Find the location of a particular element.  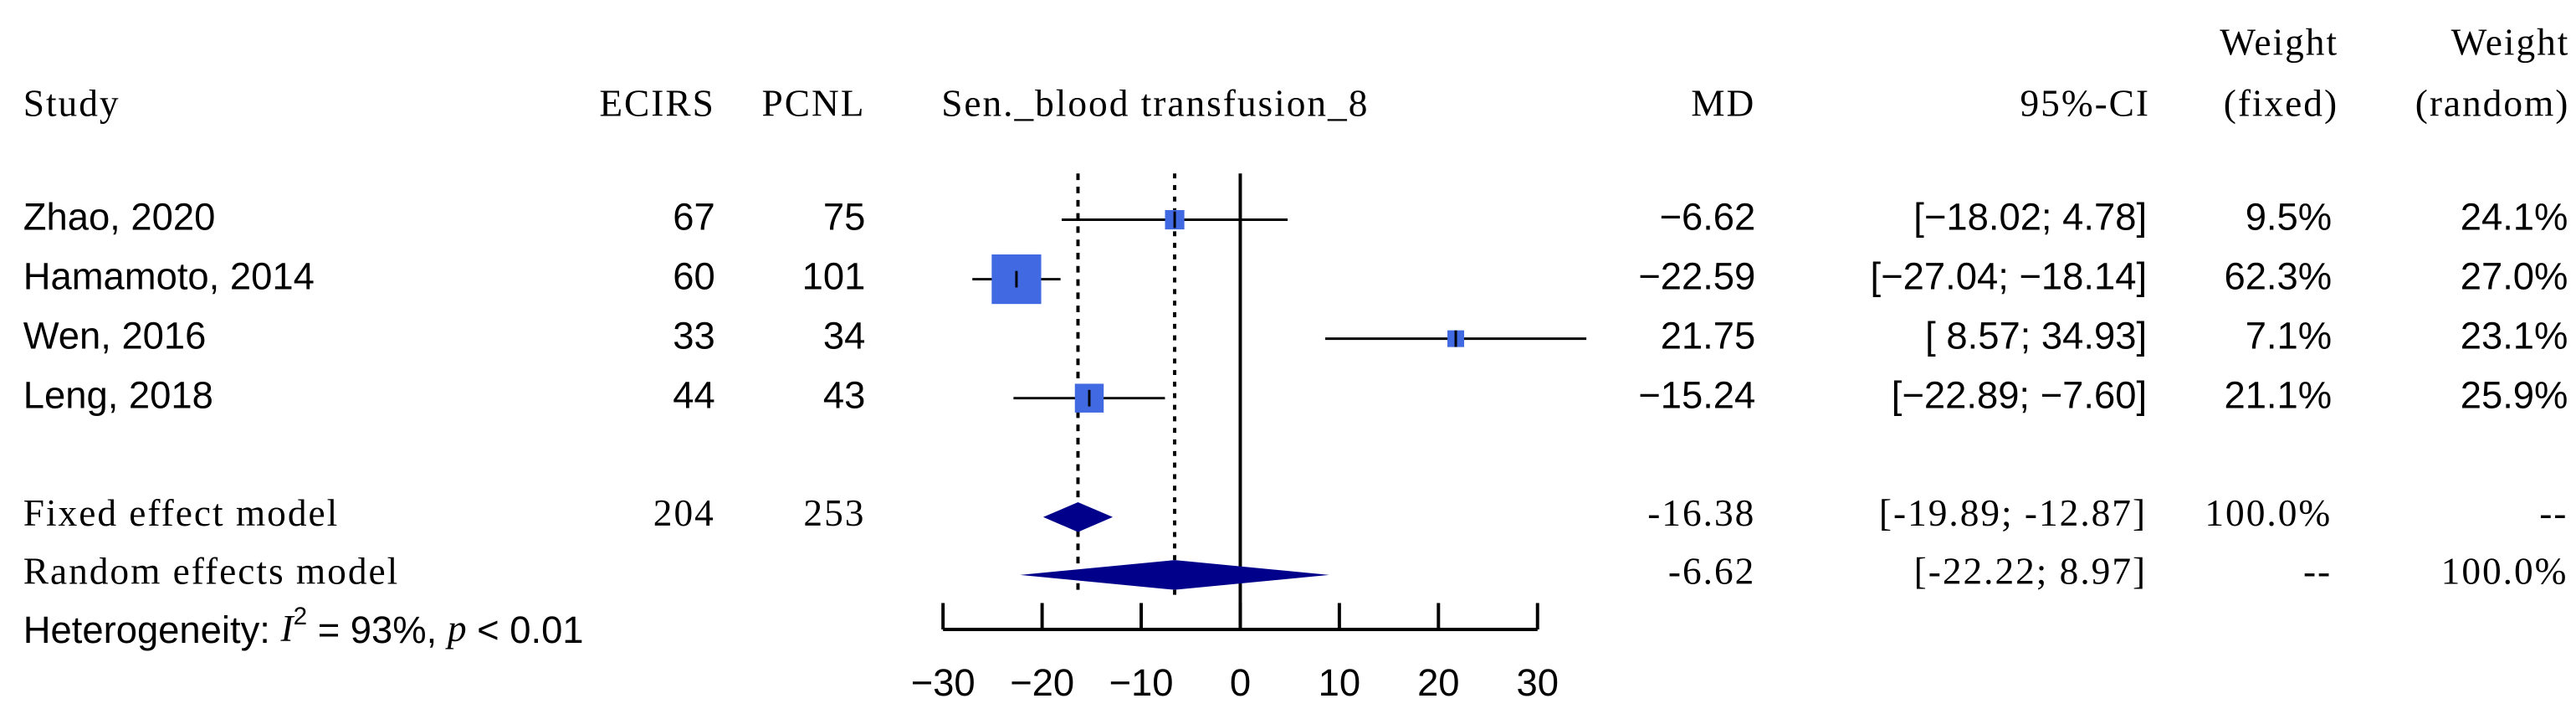

md-value: -6.62 is located at coordinates (1712, 571).